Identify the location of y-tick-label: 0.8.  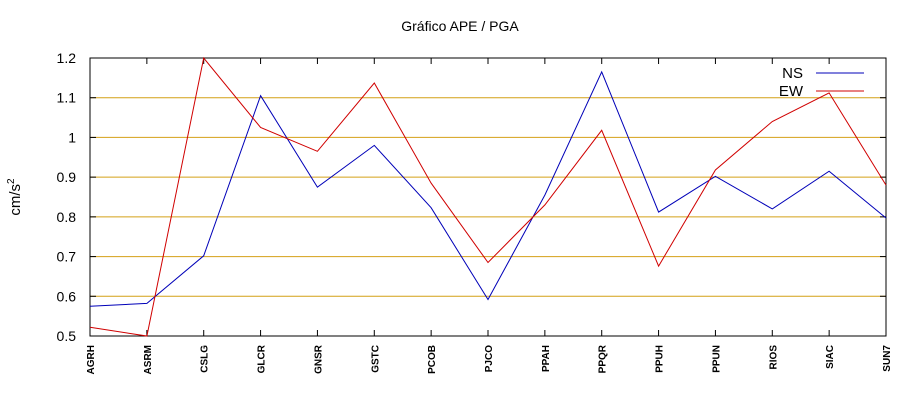
(67, 217).